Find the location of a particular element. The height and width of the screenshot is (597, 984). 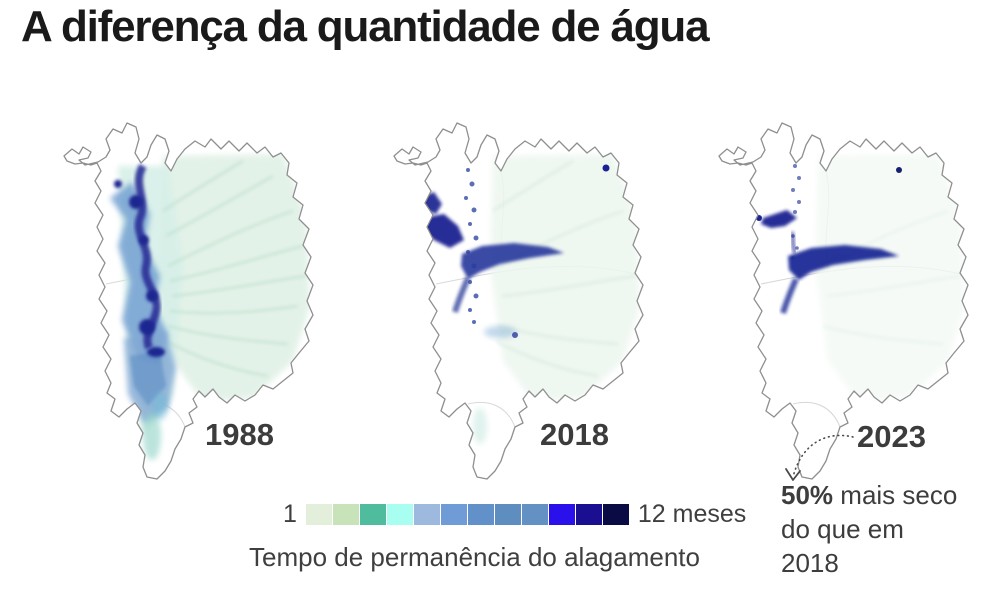

annotation-arrow is located at coordinates (819, 457).